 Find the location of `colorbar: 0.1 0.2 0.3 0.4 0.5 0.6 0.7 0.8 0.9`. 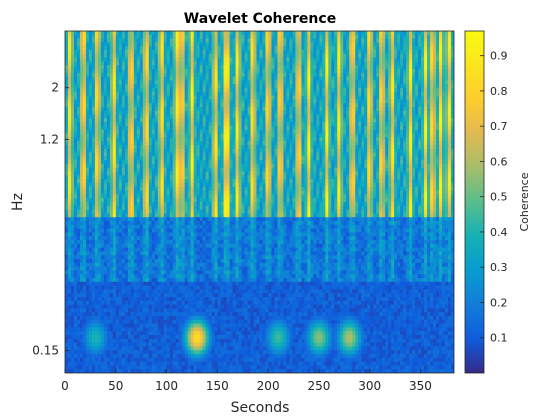

colorbar: 0.1 0.2 0.3 0.4 0.5 0.6 0.7 0.8 0.9 is located at coordinates (486, 202).